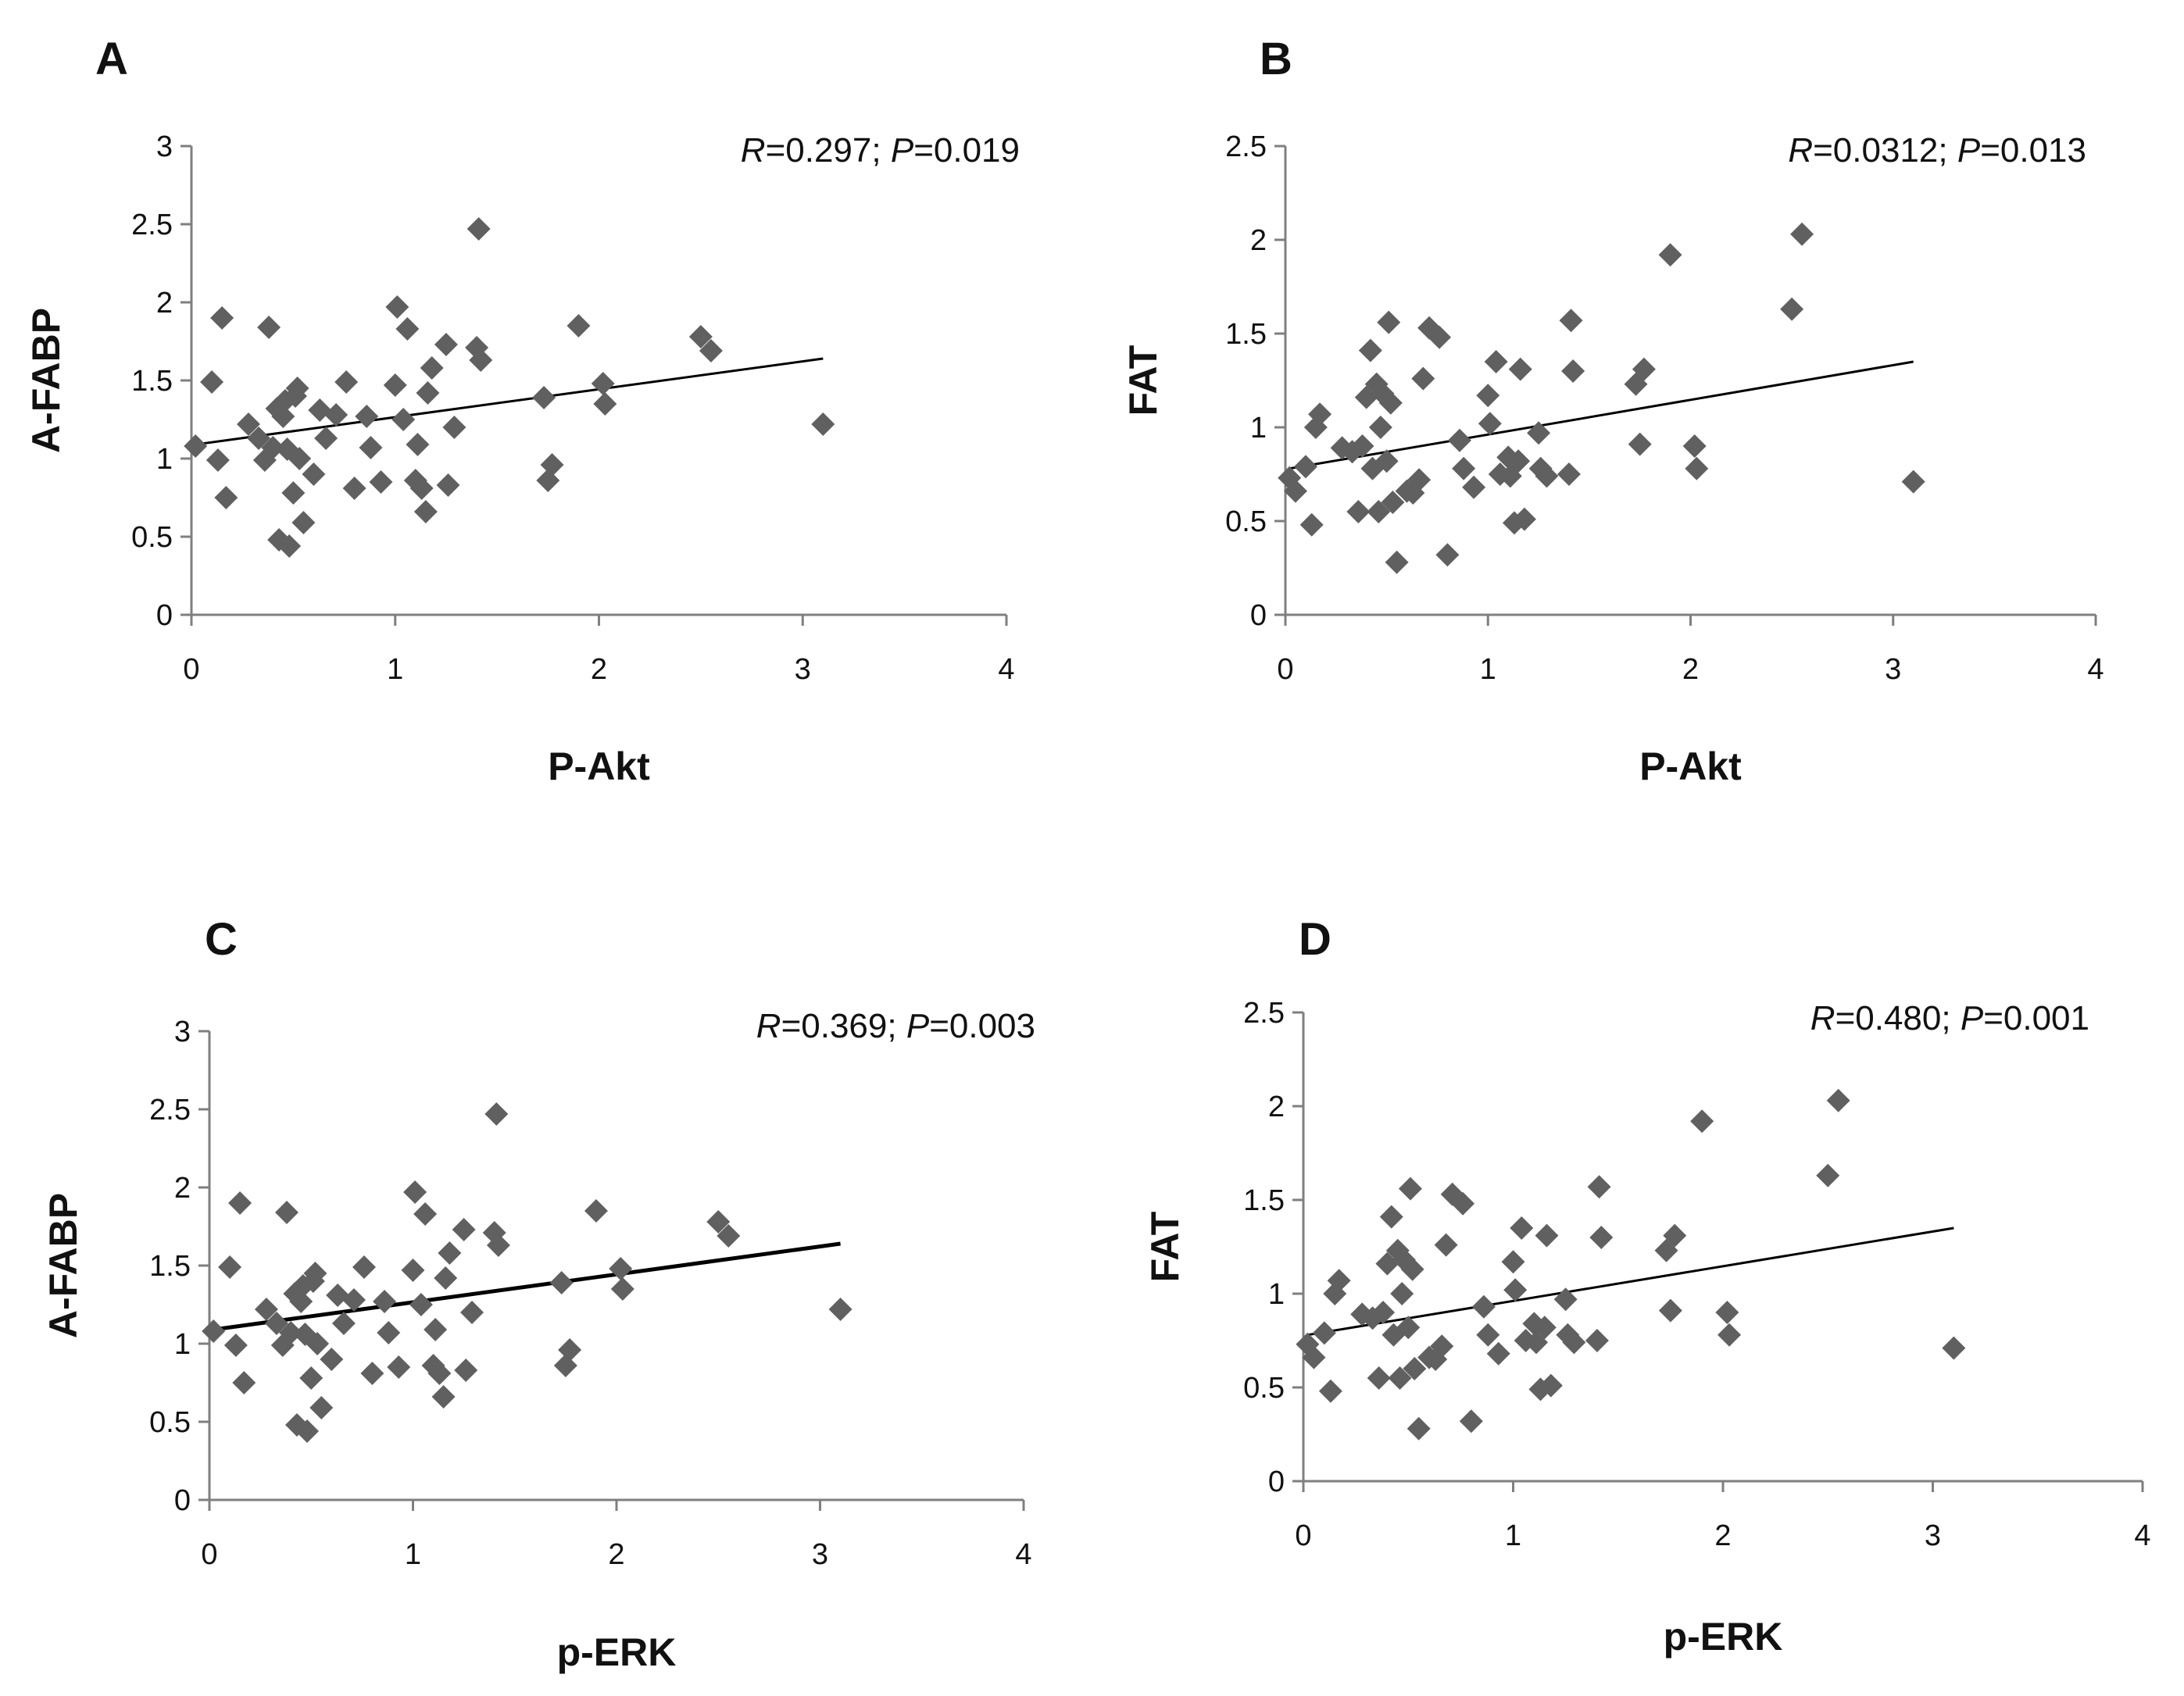 This screenshot has height=1696, width=2184. Describe the element at coordinates (63, 1265) in the screenshot. I see `y-axis-title: A-FABP` at that location.